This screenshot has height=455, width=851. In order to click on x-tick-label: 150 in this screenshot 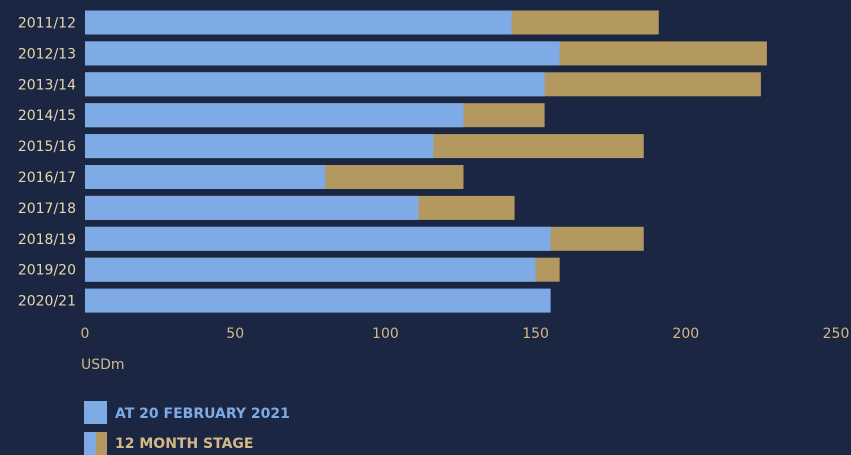, I will do `click(535, 334)`.